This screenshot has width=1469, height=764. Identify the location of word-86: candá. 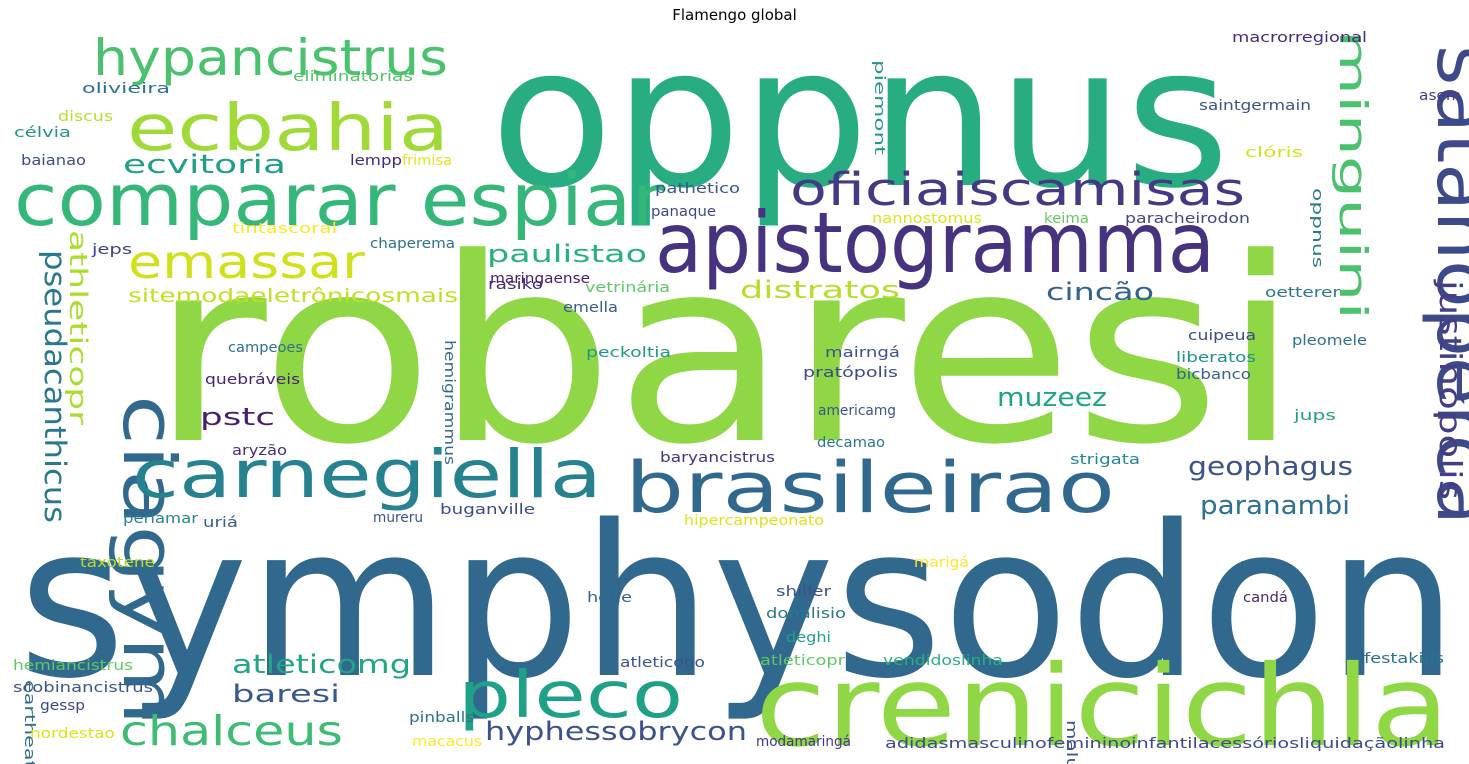
(1265, 598).